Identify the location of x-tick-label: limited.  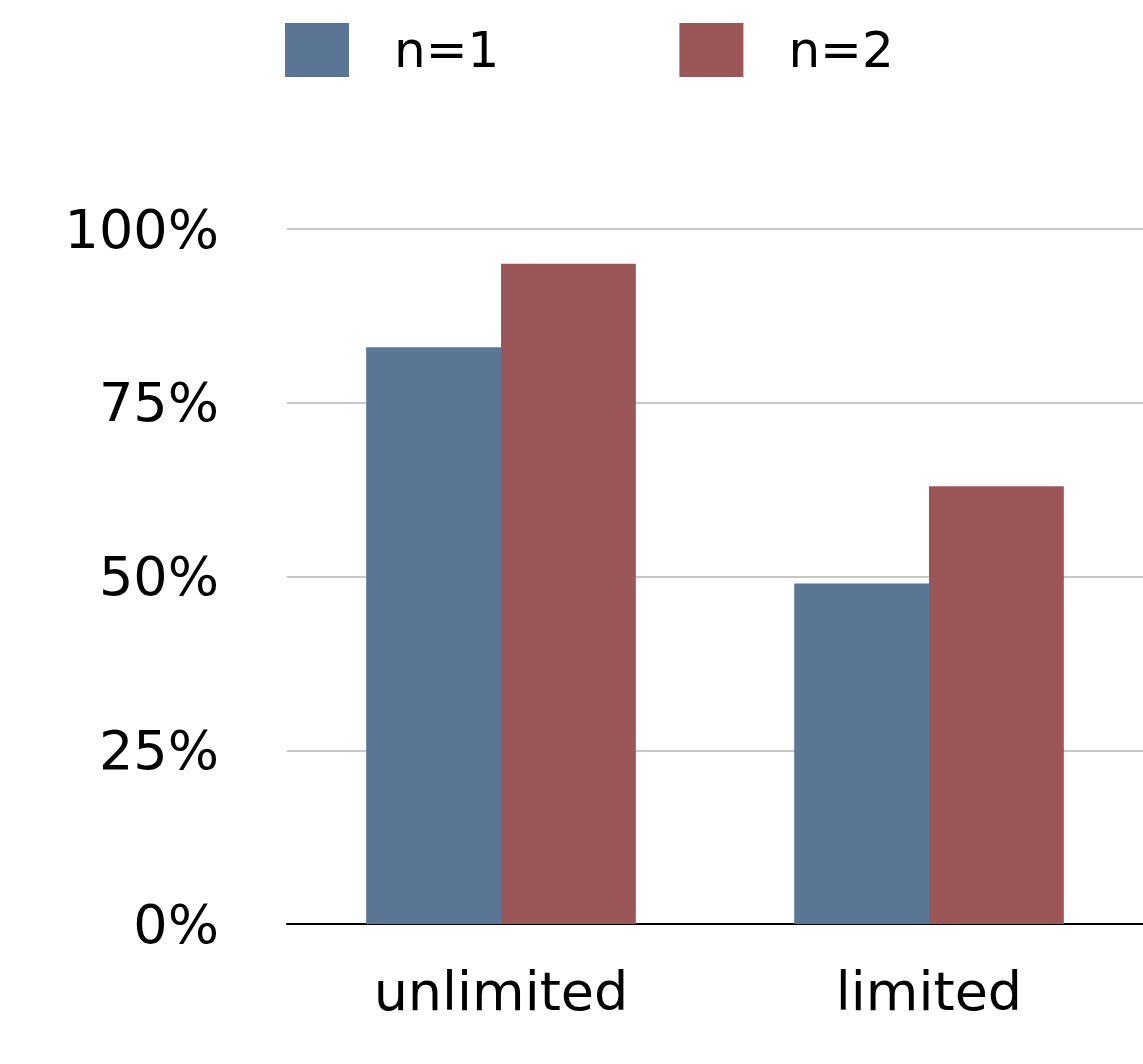
(929, 991).